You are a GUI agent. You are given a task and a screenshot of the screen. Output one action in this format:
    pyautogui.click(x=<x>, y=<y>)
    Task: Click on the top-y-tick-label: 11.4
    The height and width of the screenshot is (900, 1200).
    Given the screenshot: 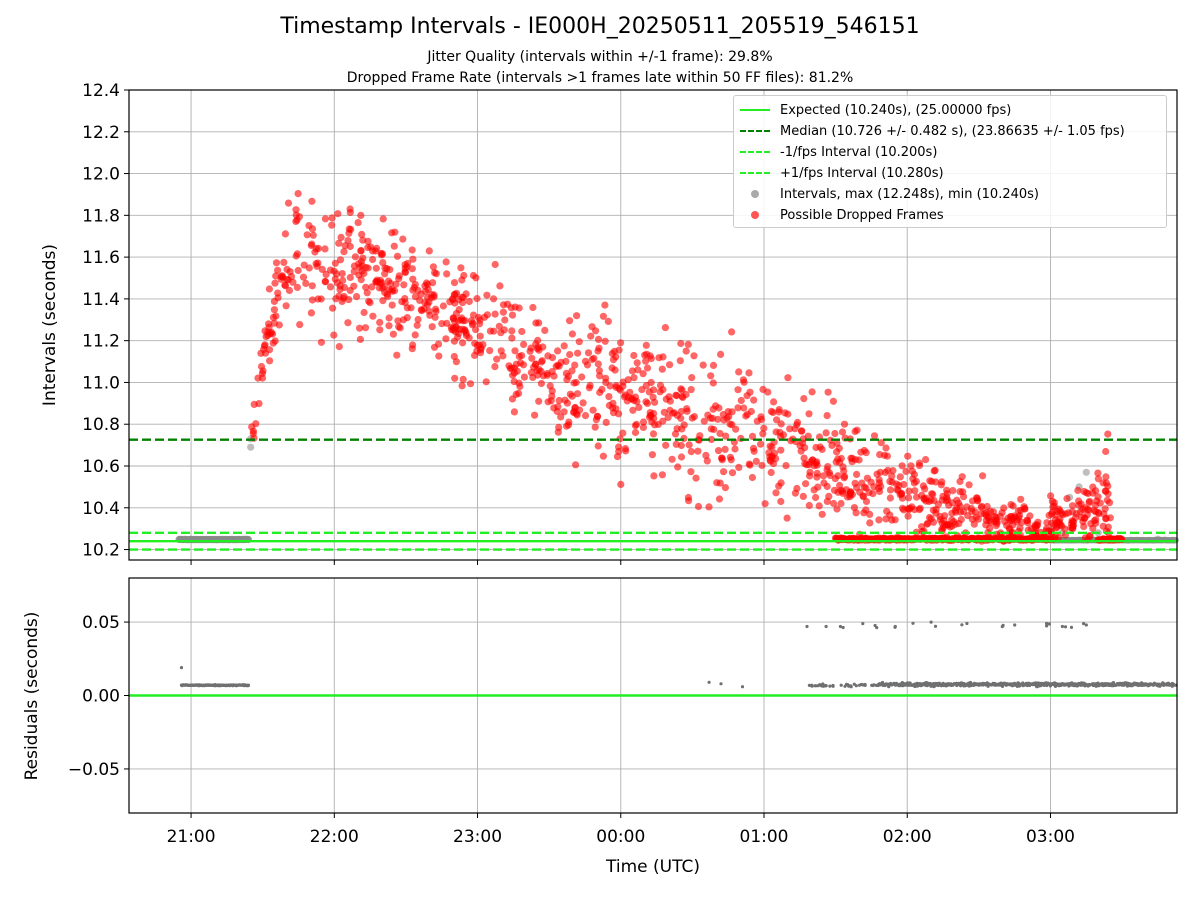 What is the action you would take?
    pyautogui.click(x=101, y=300)
    